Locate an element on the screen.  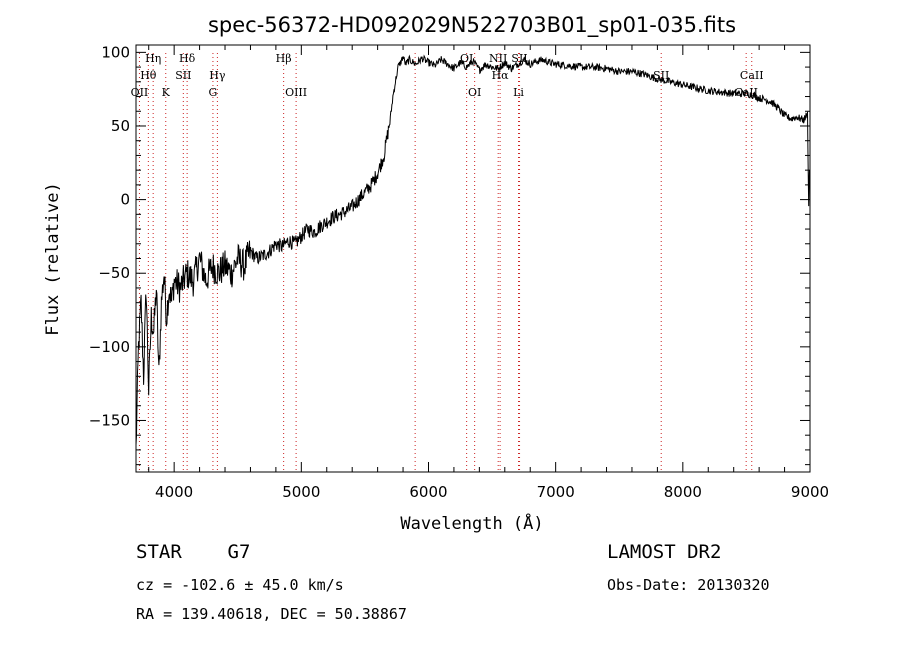
y-tick-label: −50 is located at coordinates (114, 273).